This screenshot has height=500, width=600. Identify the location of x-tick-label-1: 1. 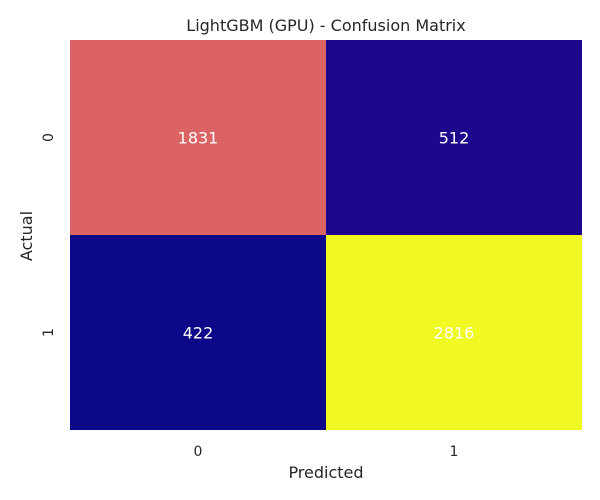
(454, 452).